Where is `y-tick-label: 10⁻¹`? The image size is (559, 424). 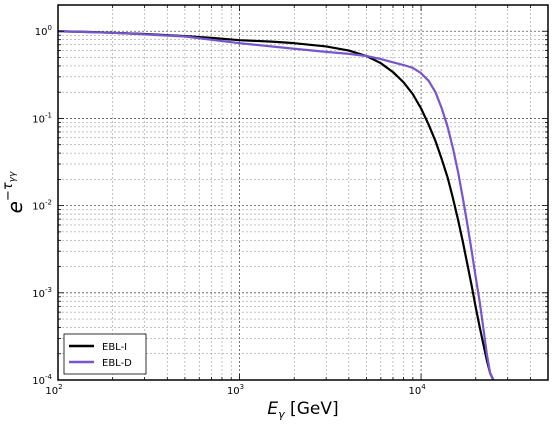
y-tick-label: 10⁻¹ is located at coordinates (42, 118).